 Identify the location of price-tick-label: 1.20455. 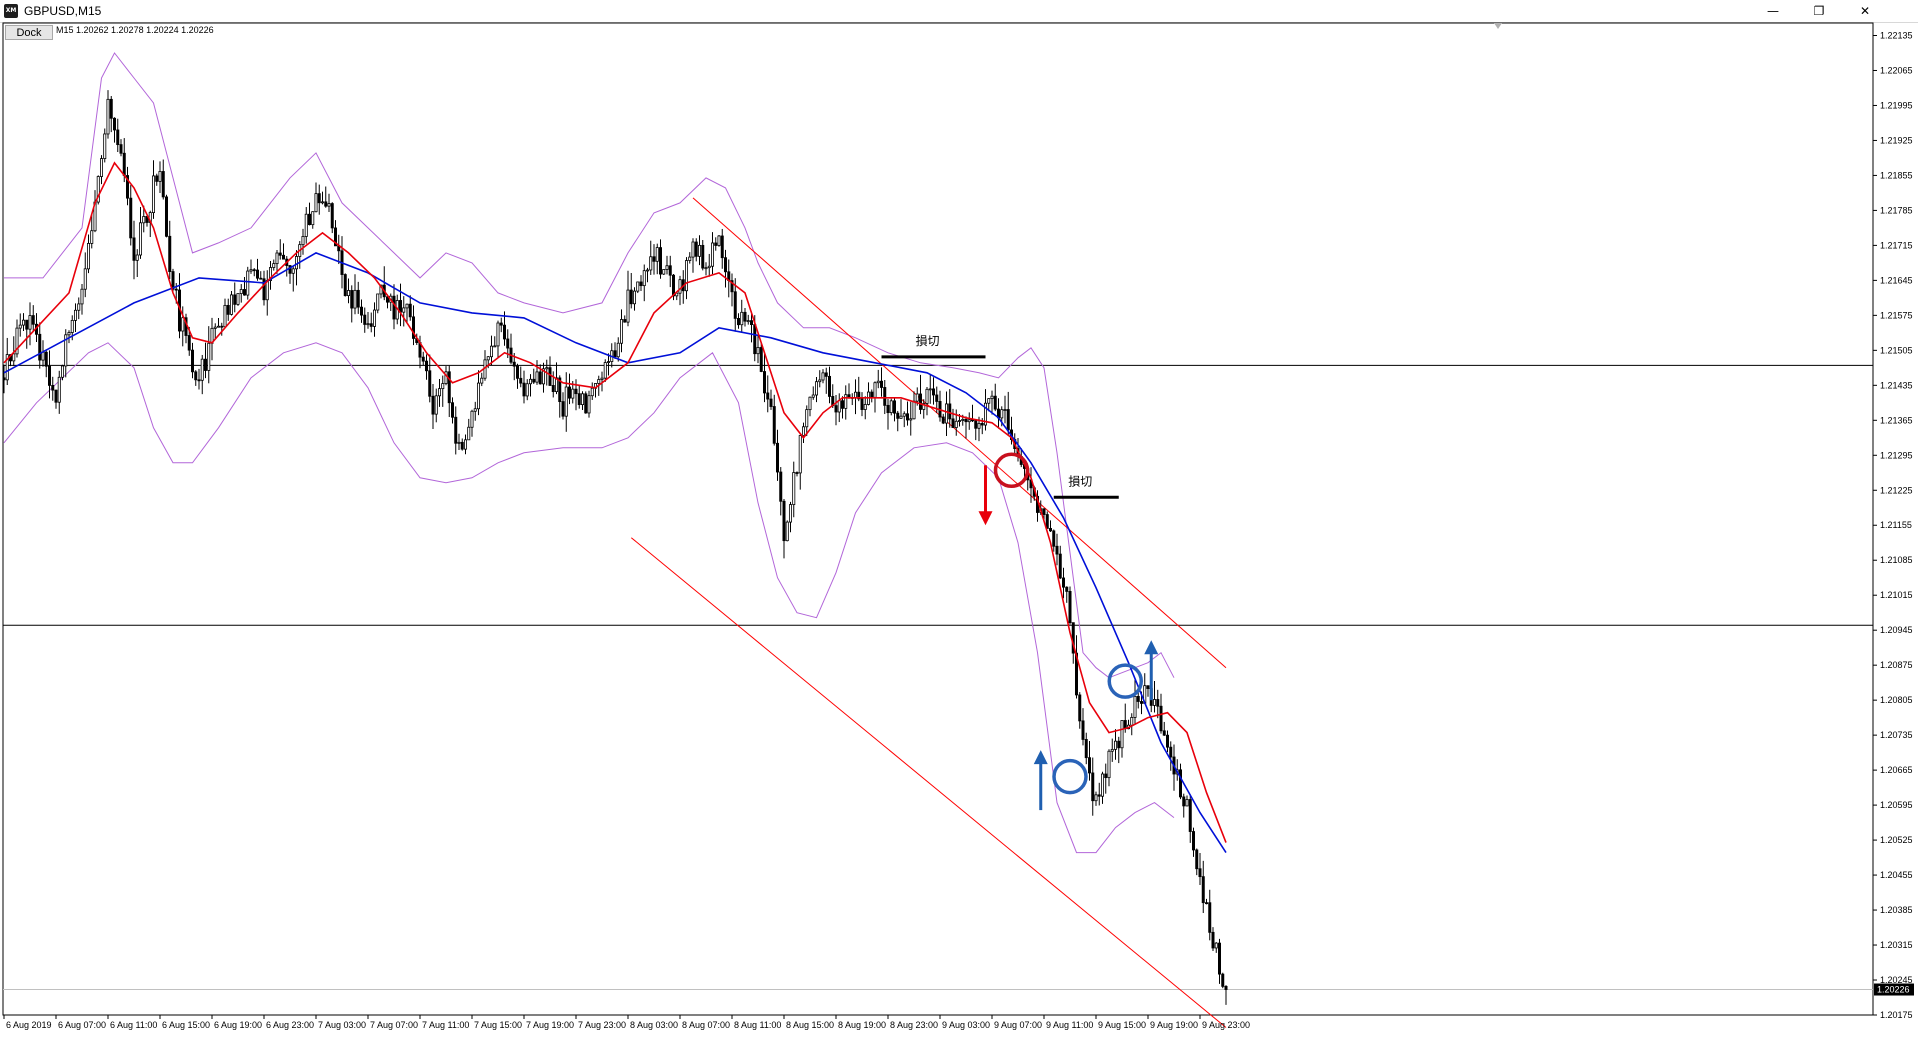
(1896, 875).